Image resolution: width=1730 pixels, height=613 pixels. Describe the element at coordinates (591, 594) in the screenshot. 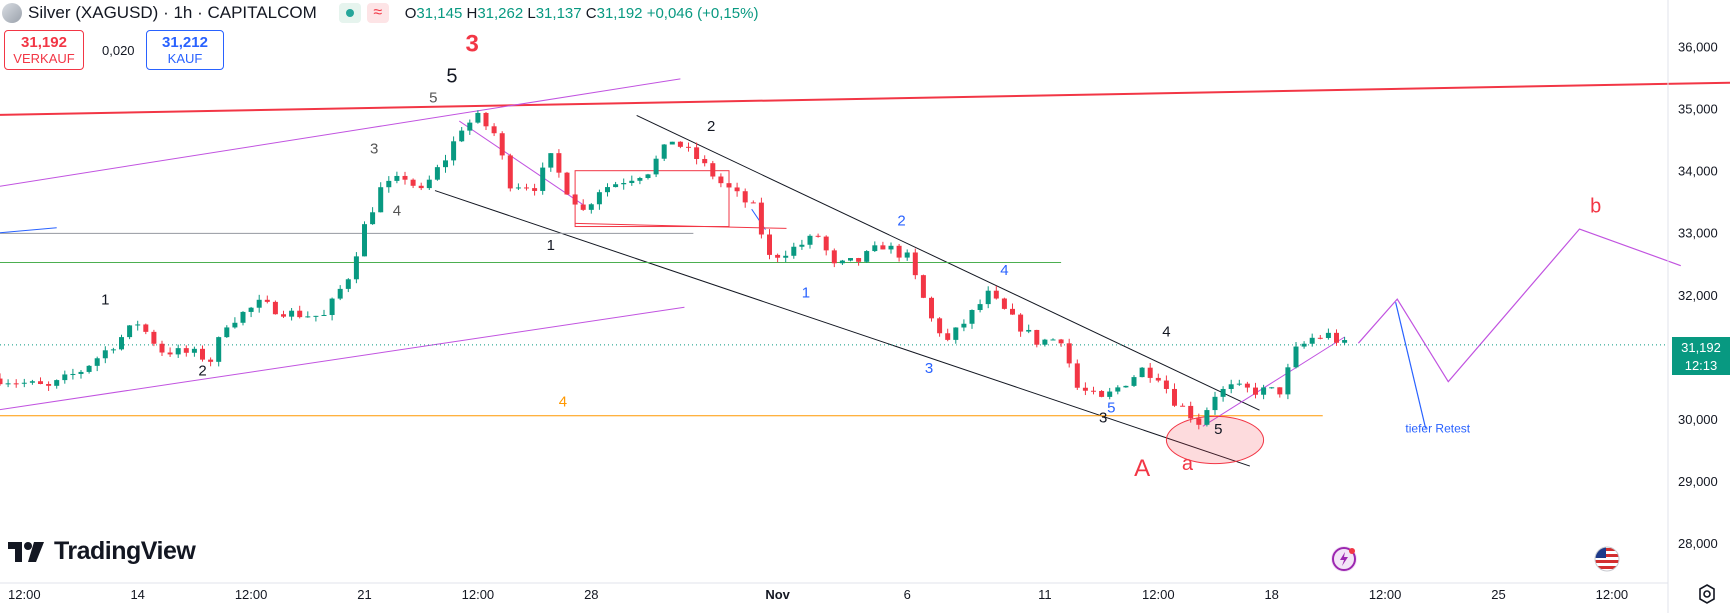

I see `x-tick-label: 28` at that location.